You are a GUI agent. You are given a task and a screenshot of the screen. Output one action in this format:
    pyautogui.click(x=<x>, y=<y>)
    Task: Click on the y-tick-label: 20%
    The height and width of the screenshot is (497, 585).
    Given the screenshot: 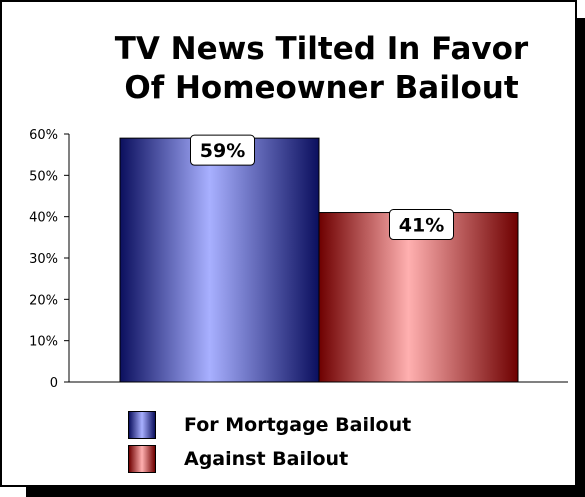 What is the action you would take?
    pyautogui.click(x=43, y=300)
    